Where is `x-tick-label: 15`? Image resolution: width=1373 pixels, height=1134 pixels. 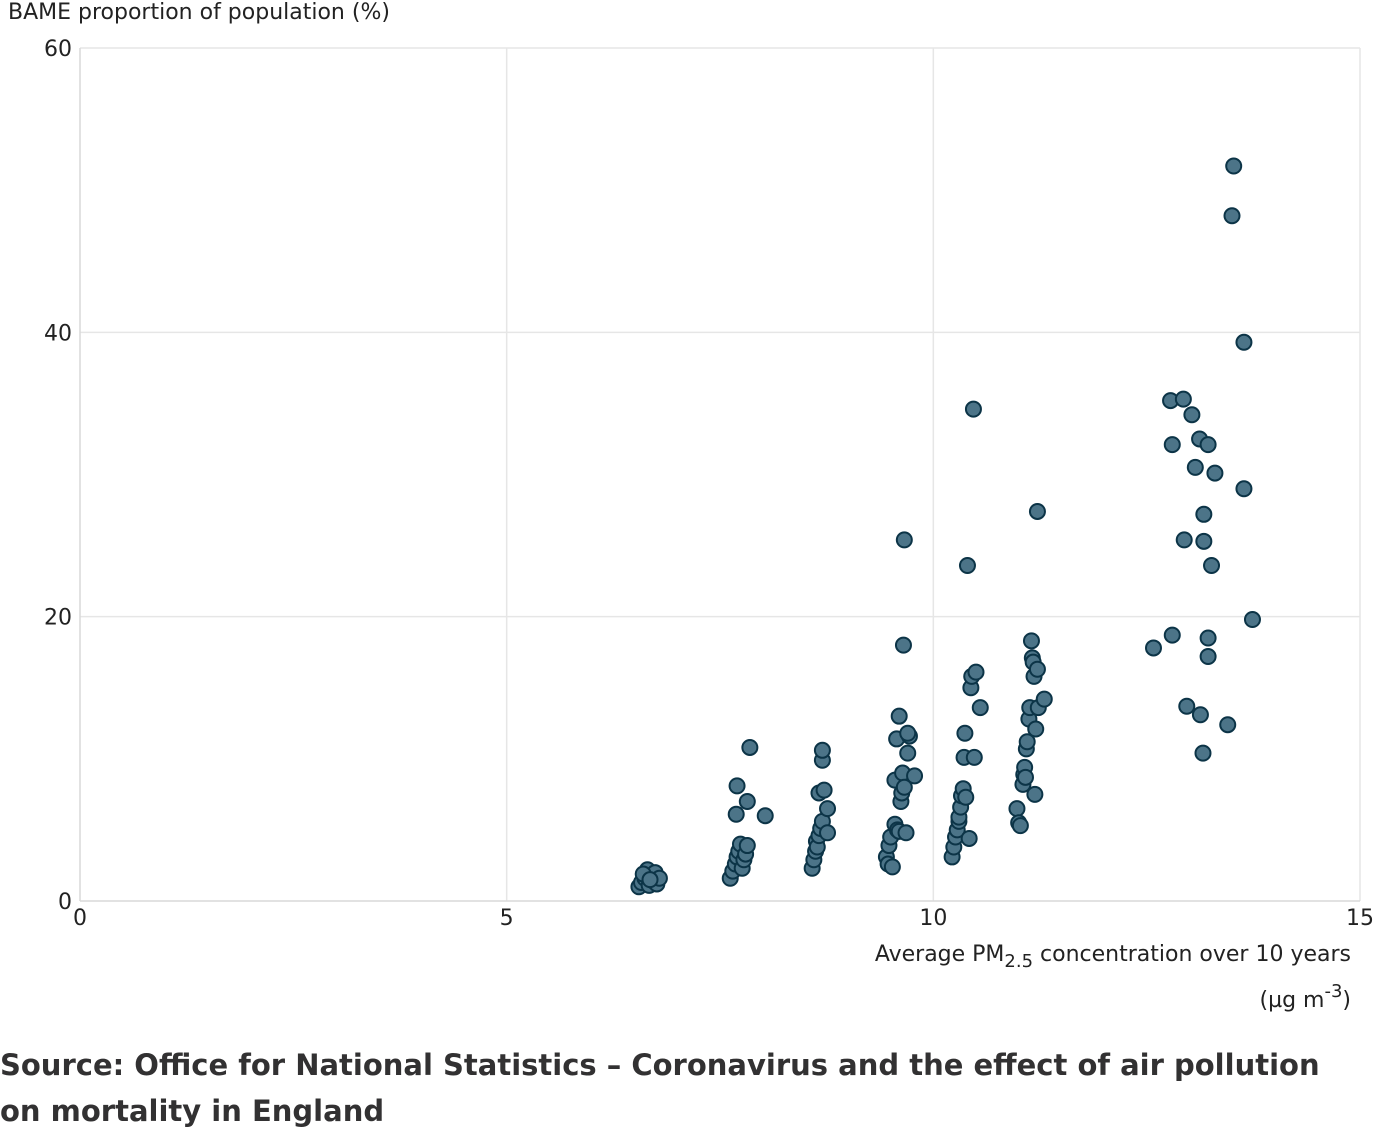 x-tick-label: 15 is located at coordinates (1359, 918).